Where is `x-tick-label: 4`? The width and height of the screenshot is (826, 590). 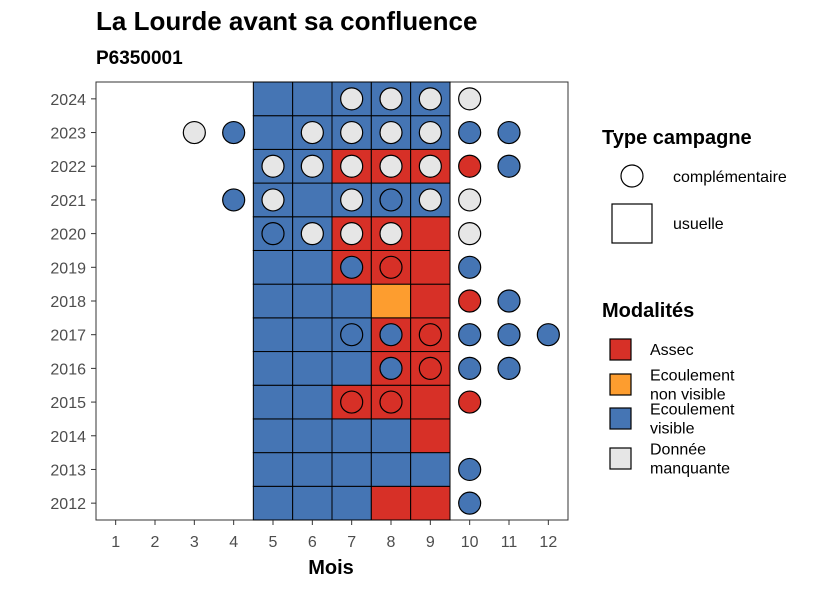 x-tick-label: 4 is located at coordinates (233, 542).